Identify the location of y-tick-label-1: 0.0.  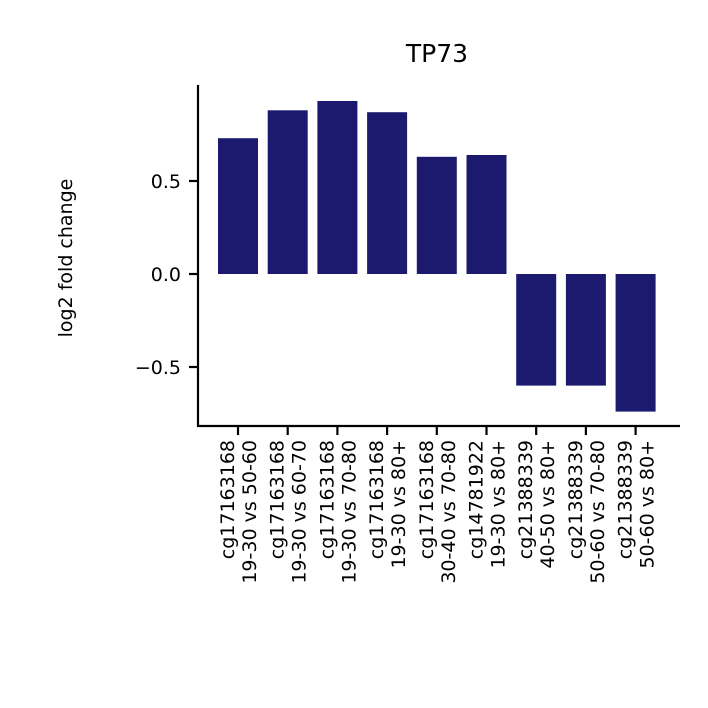
(166, 275).